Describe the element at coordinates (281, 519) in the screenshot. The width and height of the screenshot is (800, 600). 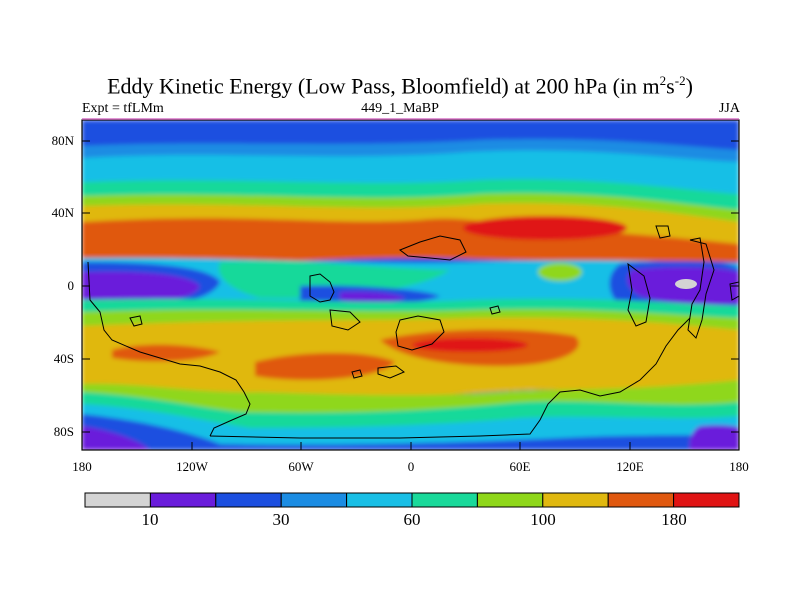
I see `colorbar-label: 30` at that location.